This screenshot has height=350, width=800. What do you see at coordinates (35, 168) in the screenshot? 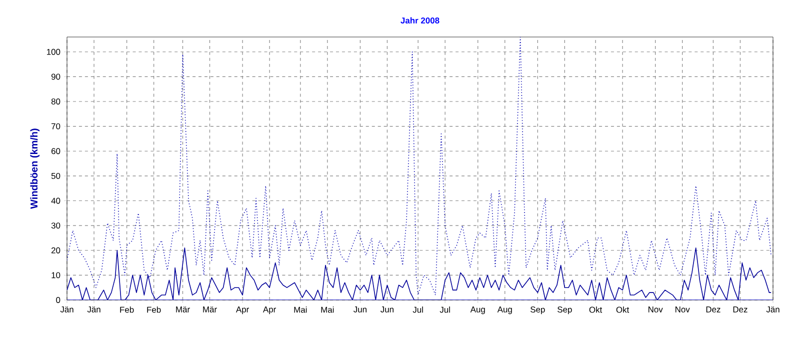
I see `y-axis-title: Windböen (km/h)` at bounding box center [35, 168].